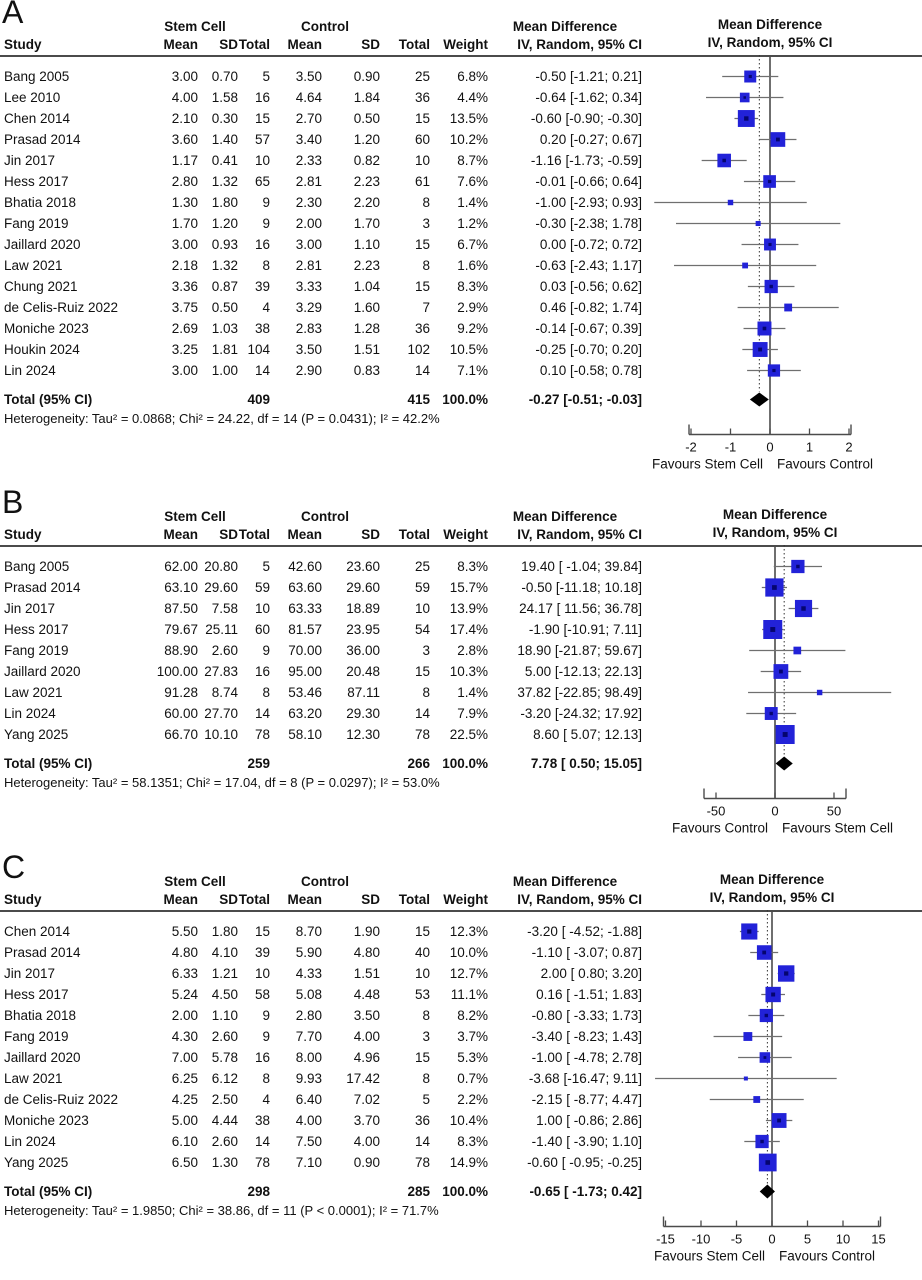  I want to click on col-sc-total: Total, so click(254, 44).